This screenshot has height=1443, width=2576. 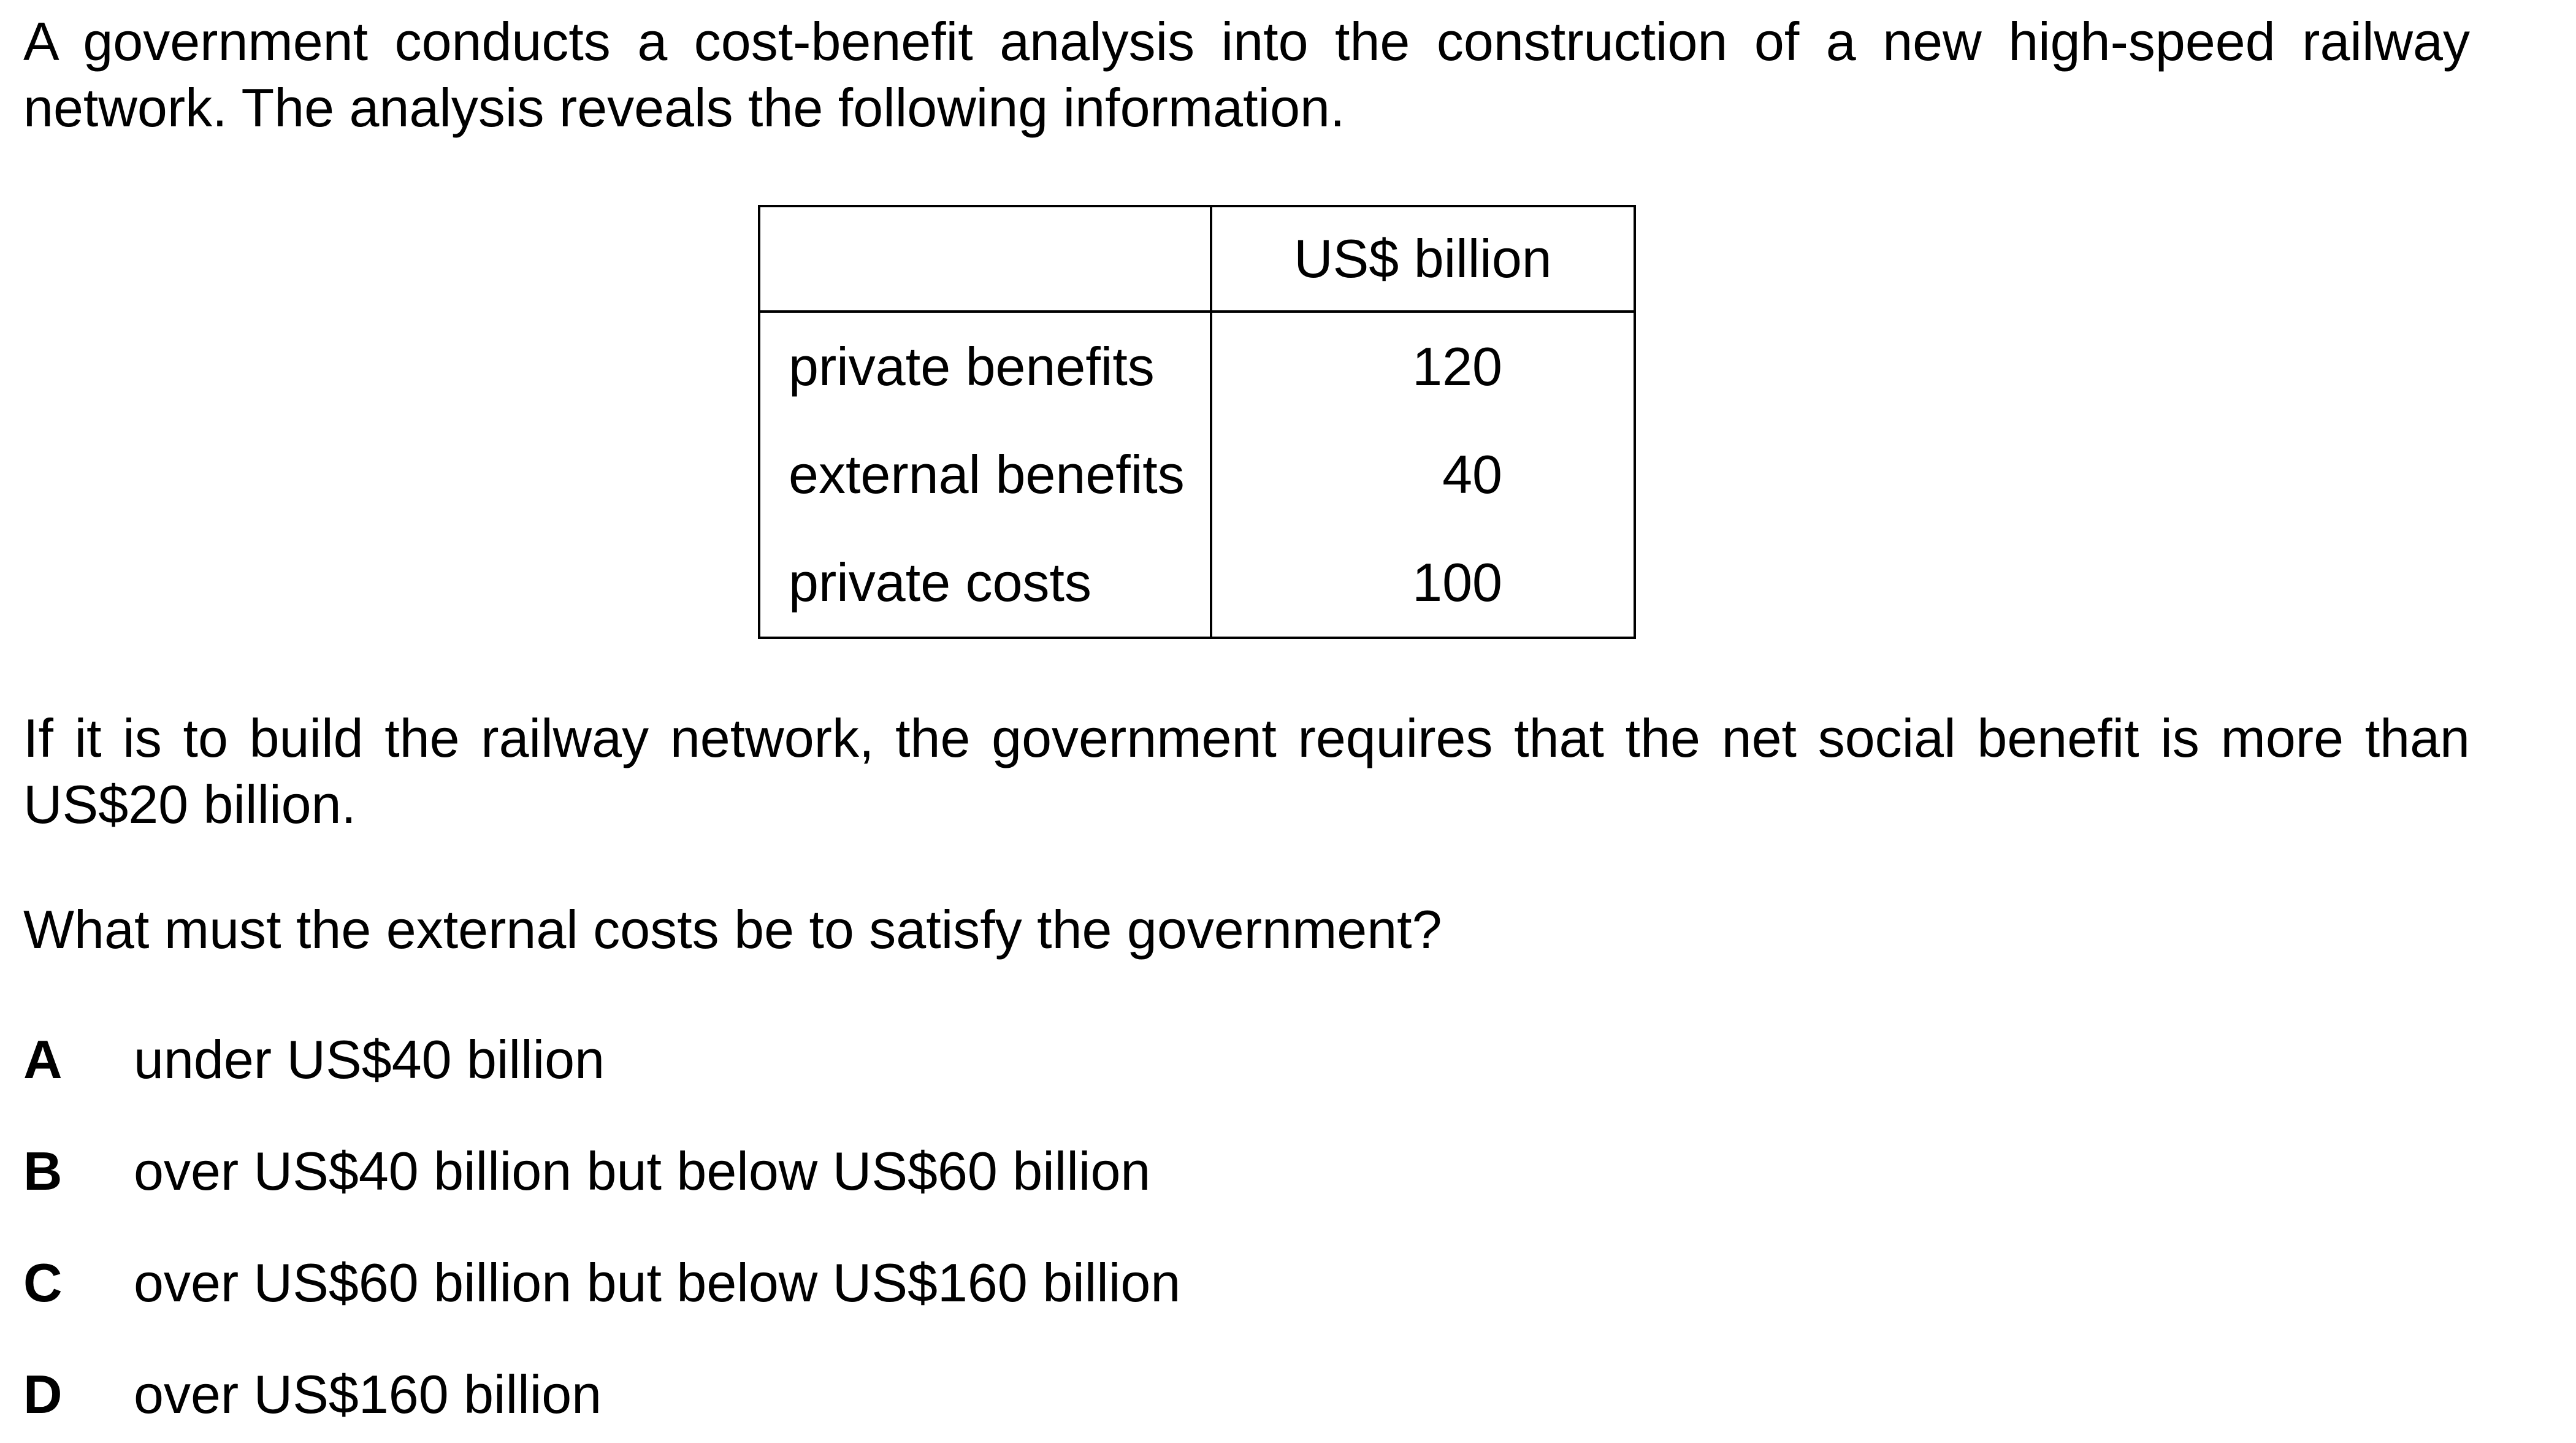 I want to click on row-value-external-benefits: 40, so click(x=1472, y=474).